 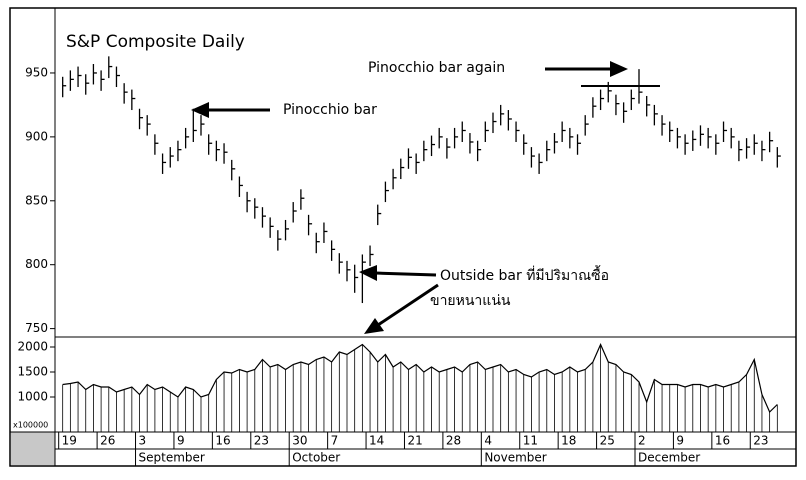 I want to click on x-tick-label: 11, so click(x=530, y=441).